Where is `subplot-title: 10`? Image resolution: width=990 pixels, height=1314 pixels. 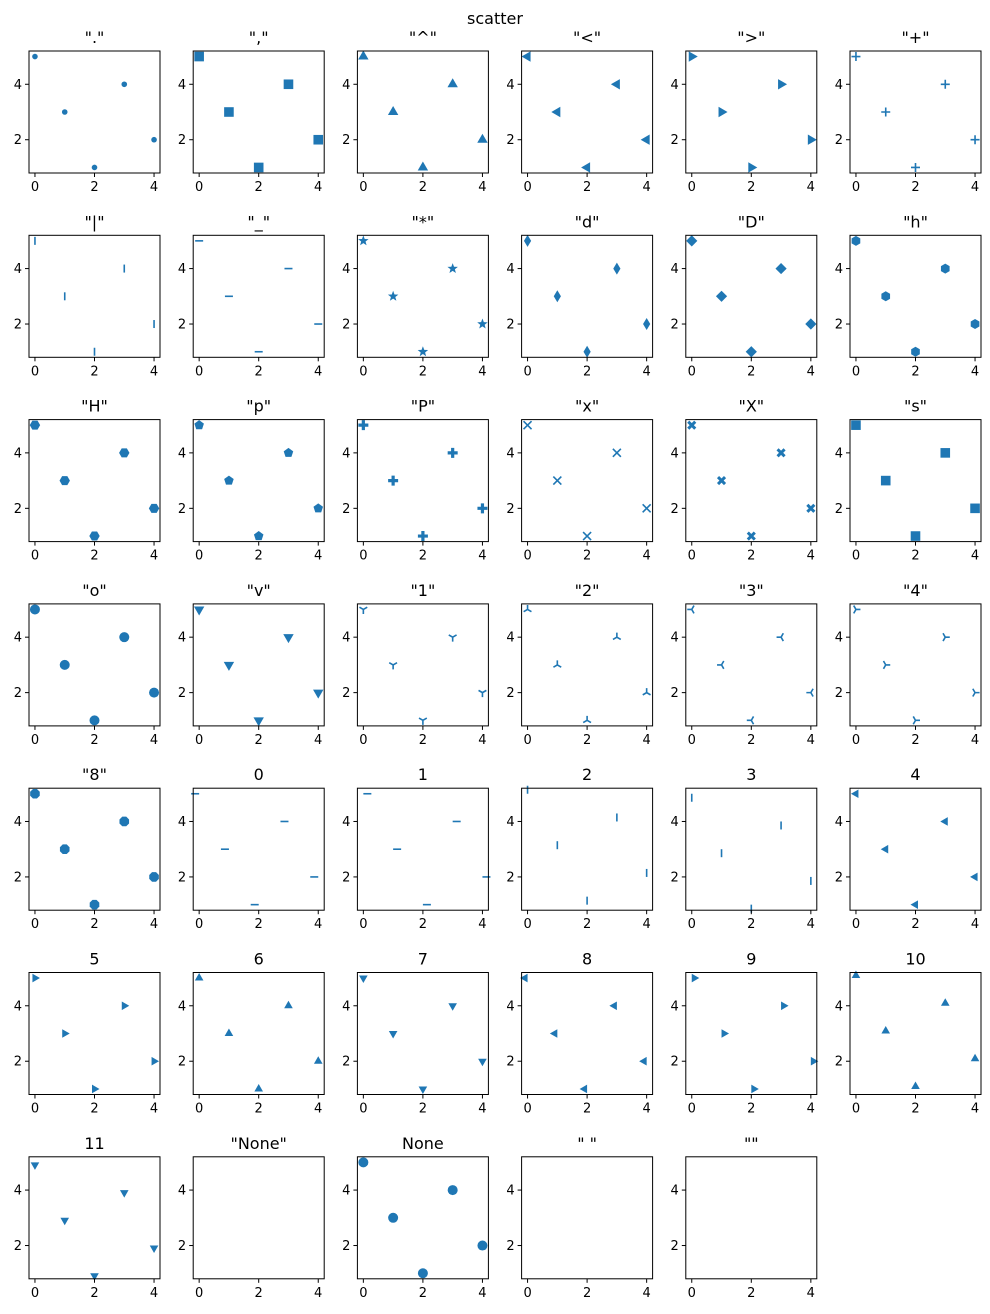 subplot-title: 10 is located at coordinates (915, 959).